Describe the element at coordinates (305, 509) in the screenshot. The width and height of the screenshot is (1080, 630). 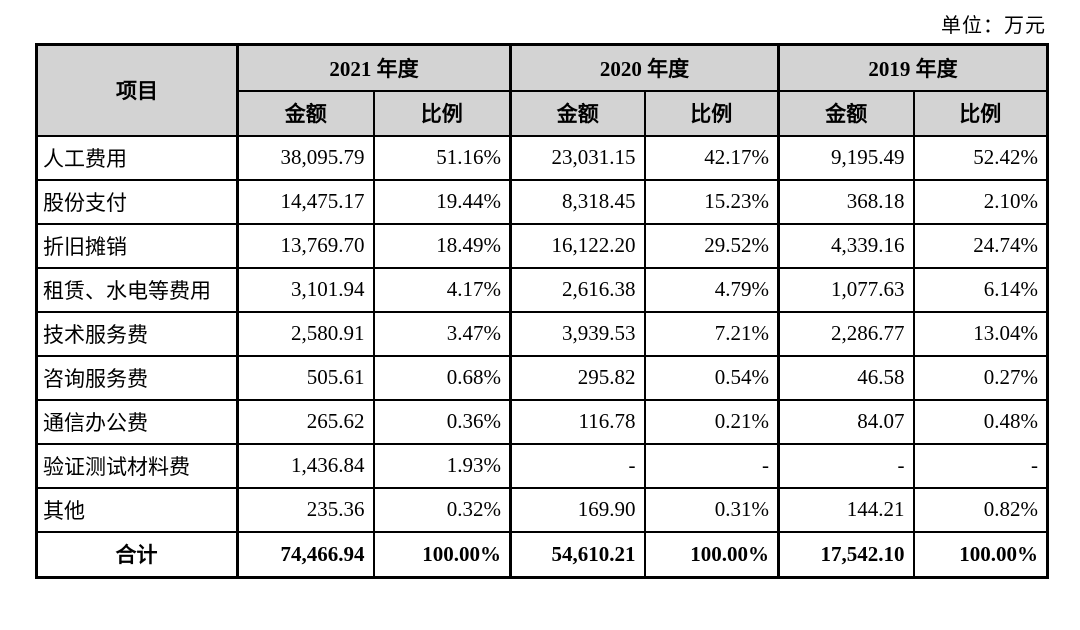
I see `cell-amount-2021: 235.36` at that location.